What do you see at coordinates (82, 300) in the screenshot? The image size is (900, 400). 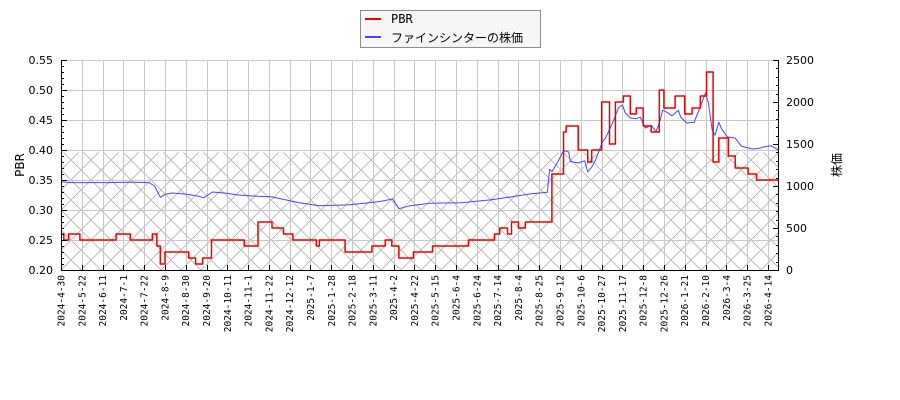 I see `x-axis-tick-label: 2024-5-22` at bounding box center [82, 300].